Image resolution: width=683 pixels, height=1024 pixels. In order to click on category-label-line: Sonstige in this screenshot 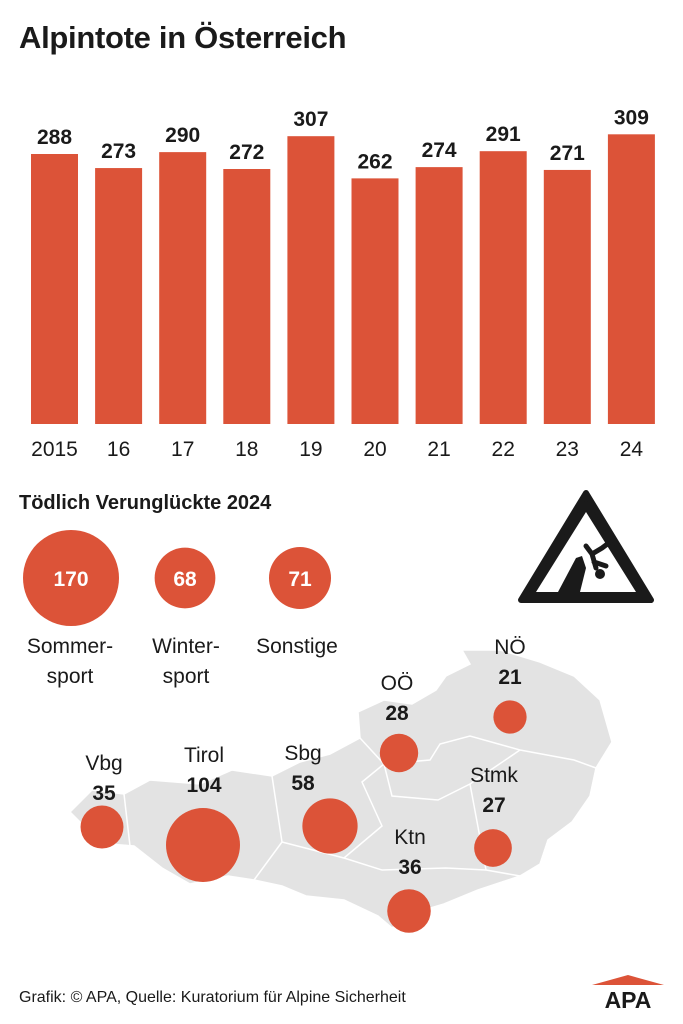, I will do `click(297, 646)`.